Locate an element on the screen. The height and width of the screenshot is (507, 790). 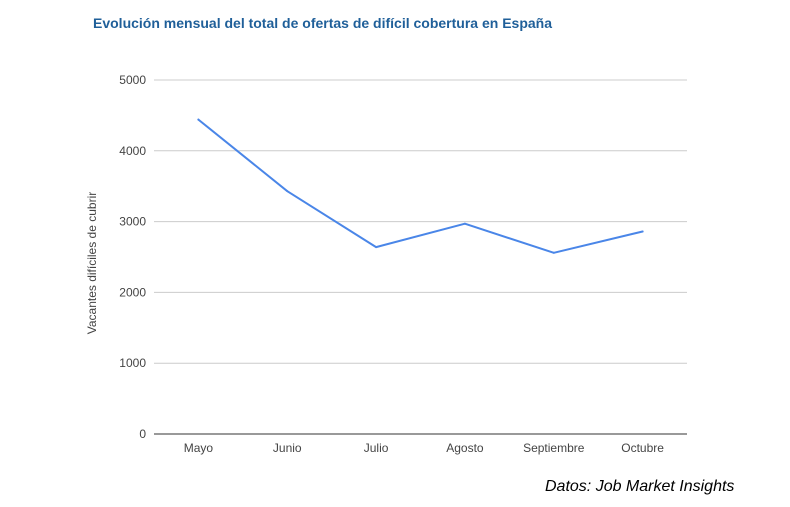
y-tick-label: 4000 is located at coordinates (132, 151).